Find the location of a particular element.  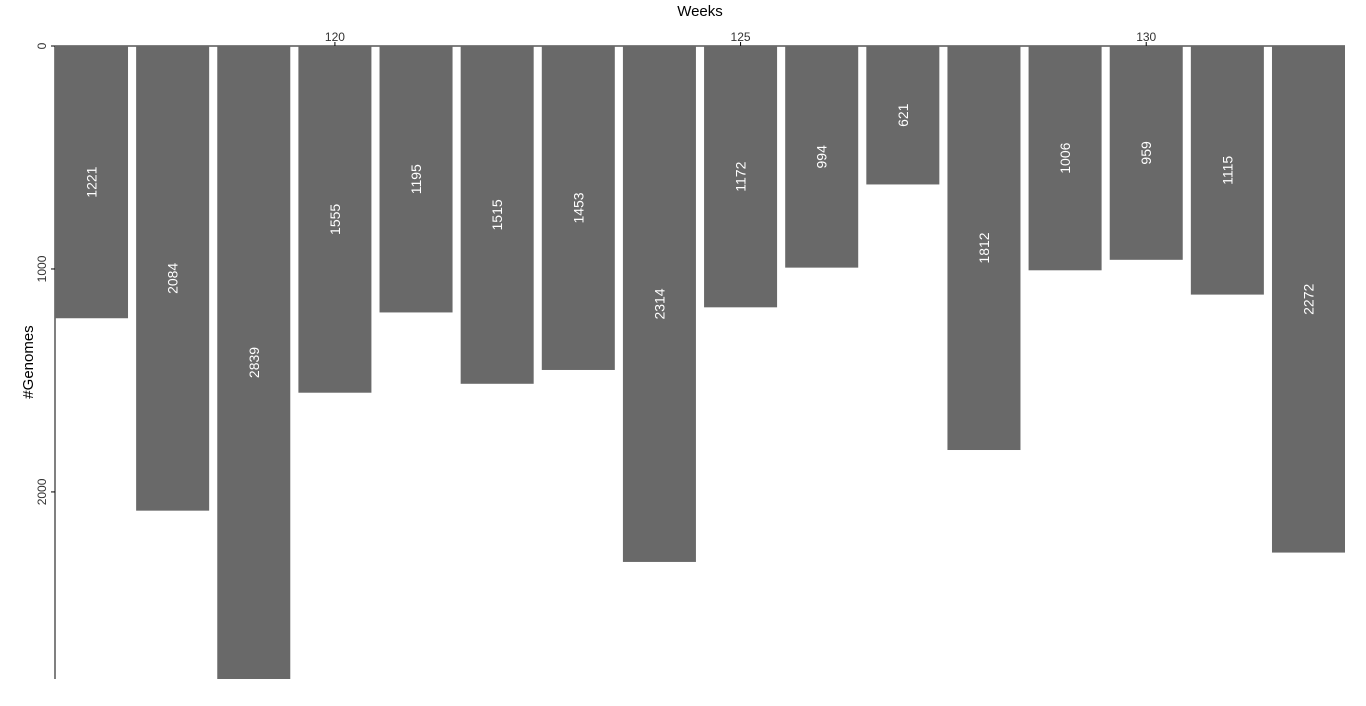

bar-label-week-132: 2272 is located at coordinates (1308, 299).